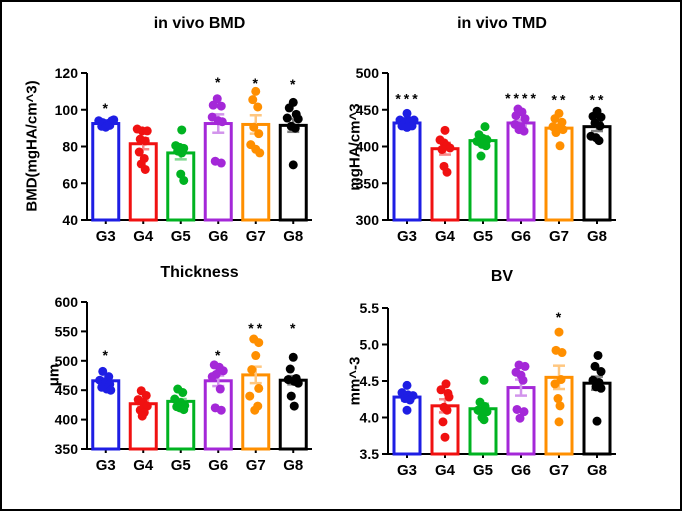 Image resolution: width=682 pixels, height=511 pixels. I want to click on category-label: G5, so click(483, 236).